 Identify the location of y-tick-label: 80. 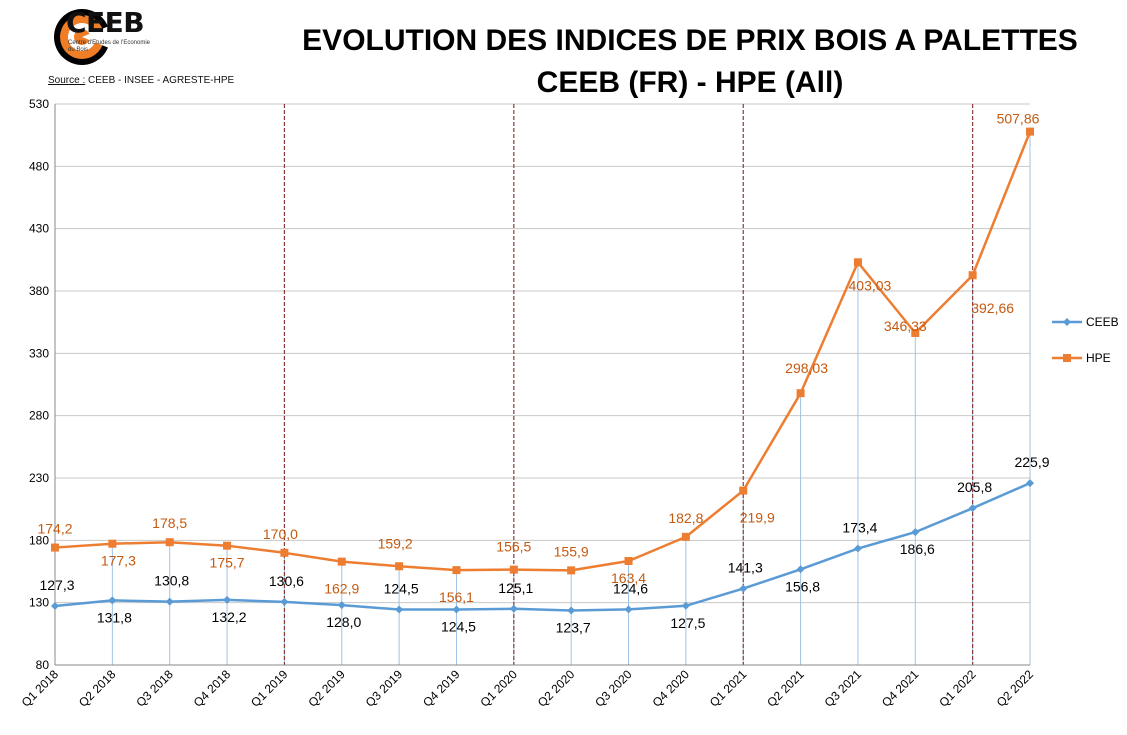
(43, 665).